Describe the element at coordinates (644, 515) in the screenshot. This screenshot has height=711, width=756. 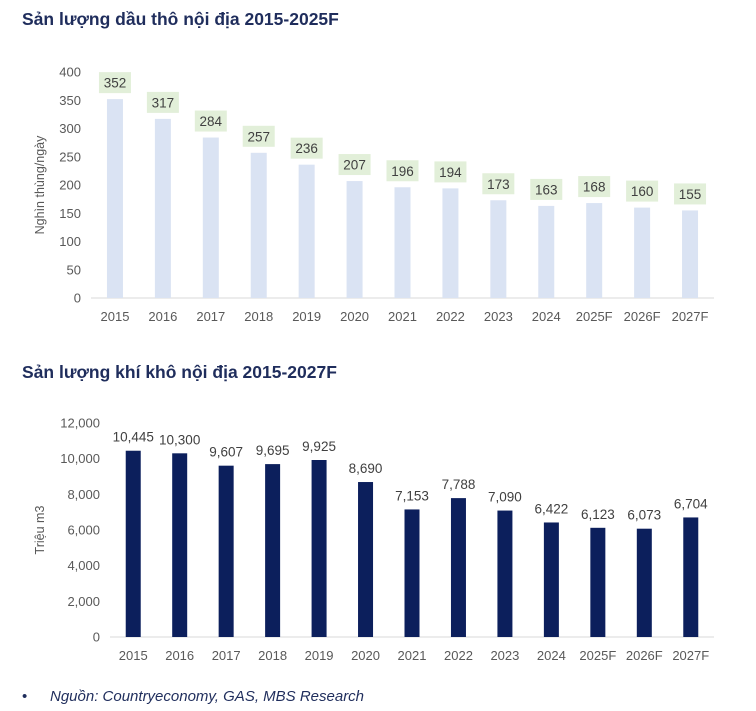
I see `gas-data-label: 6,073` at that location.